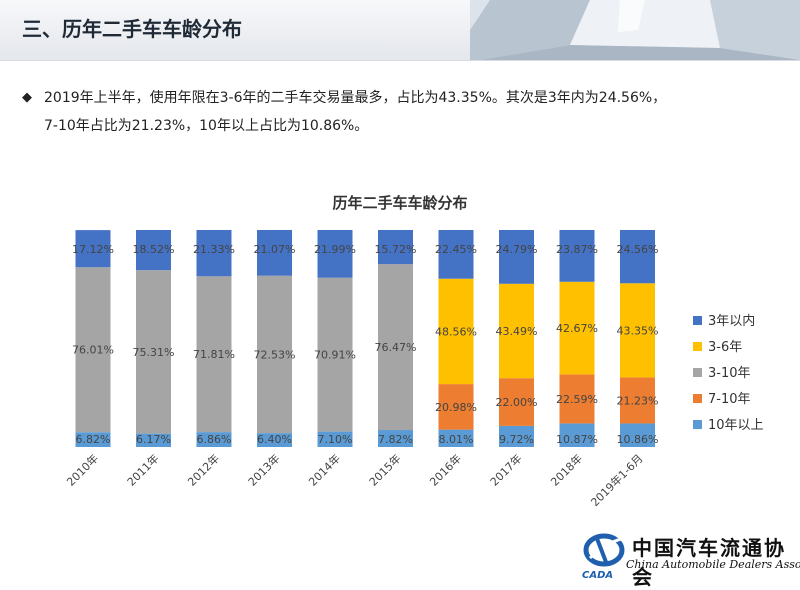  Describe the element at coordinates (400, 30) in the screenshot. I see `slide-header: 三、历年二手车车龄分布` at that location.